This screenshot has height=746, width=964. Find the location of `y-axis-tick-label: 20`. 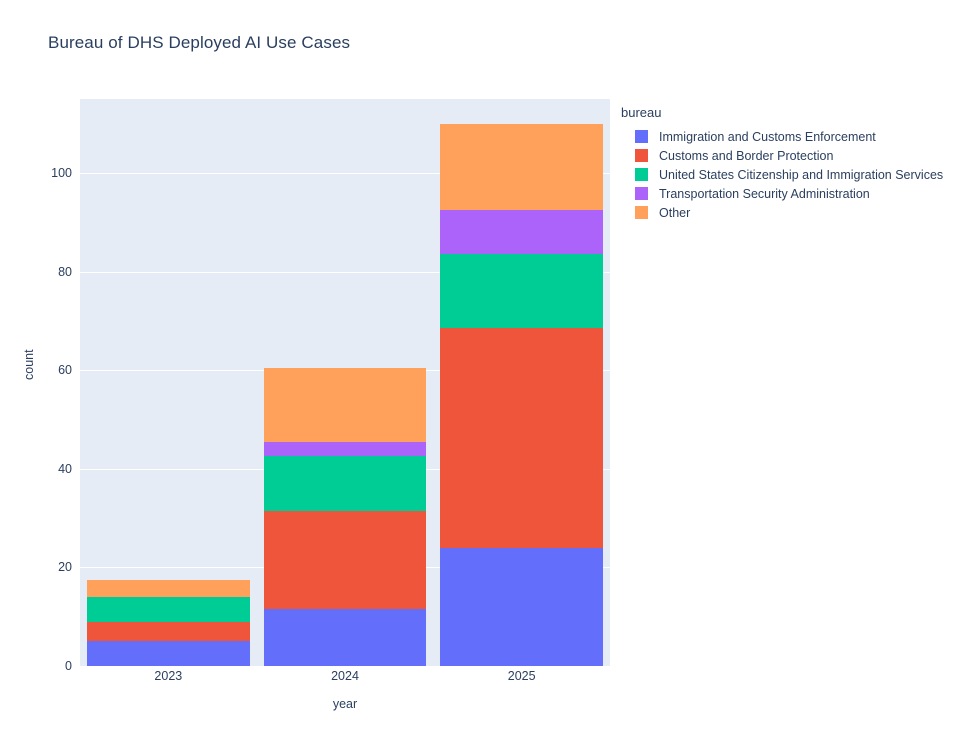

y-axis-tick-label: 20 is located at coordinates (65, 567).